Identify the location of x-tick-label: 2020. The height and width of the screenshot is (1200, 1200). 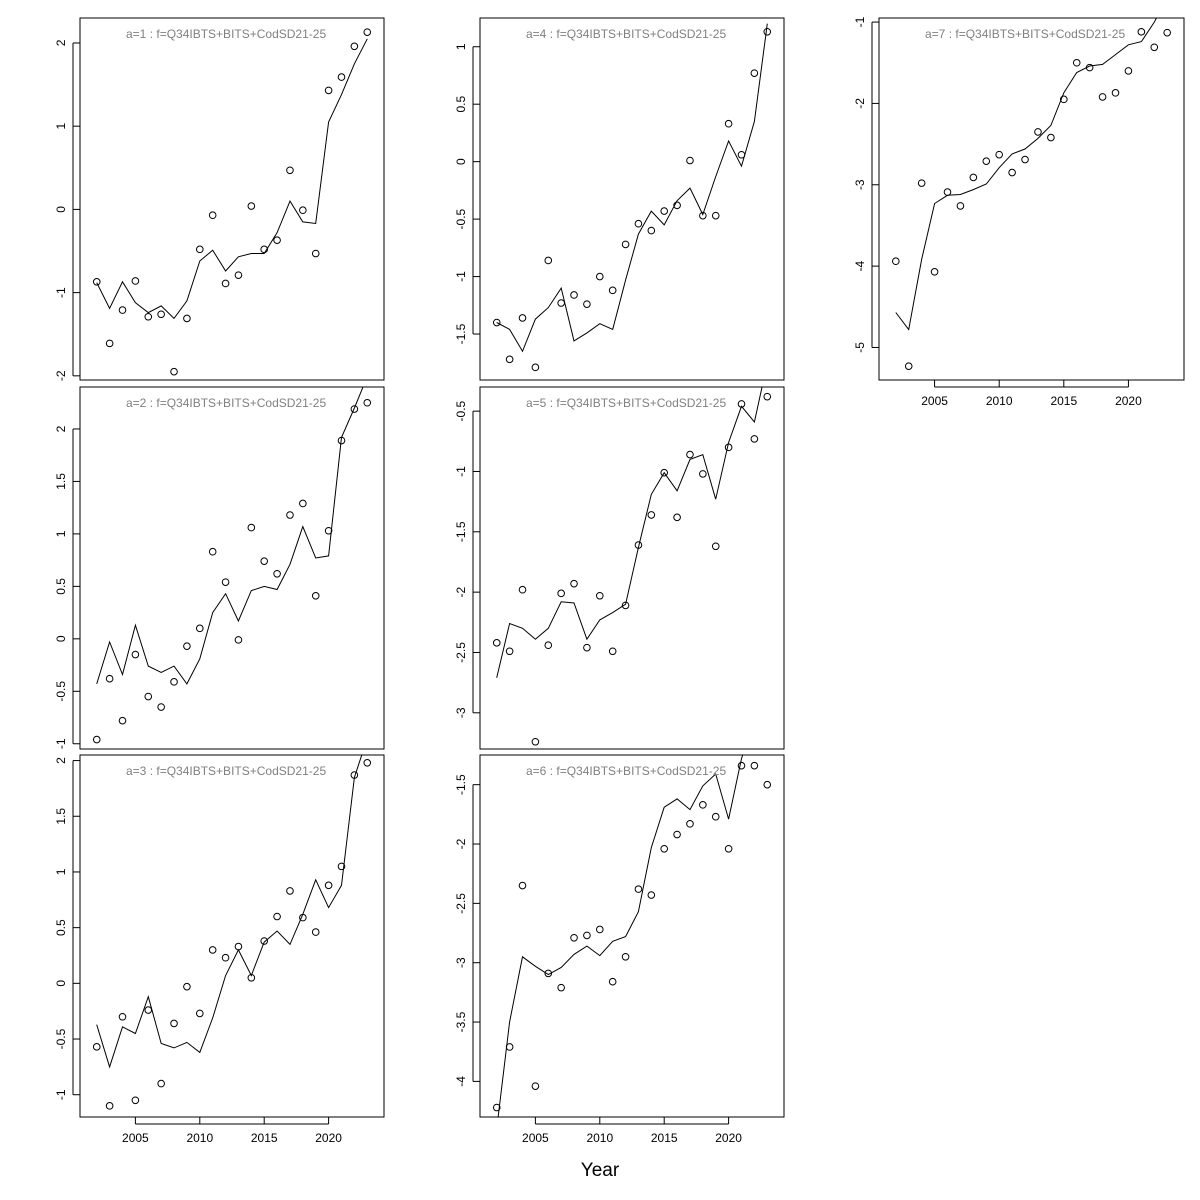
(328, 1138).